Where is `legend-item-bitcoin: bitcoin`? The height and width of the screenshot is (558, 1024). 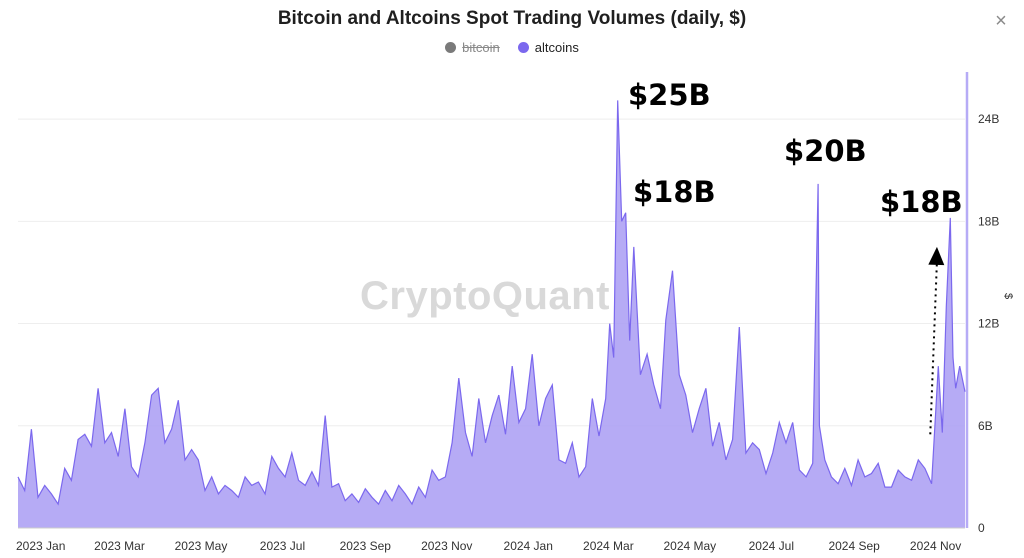 legend-item-bitcoin: bitcoin is located at coordinates (472, 47).